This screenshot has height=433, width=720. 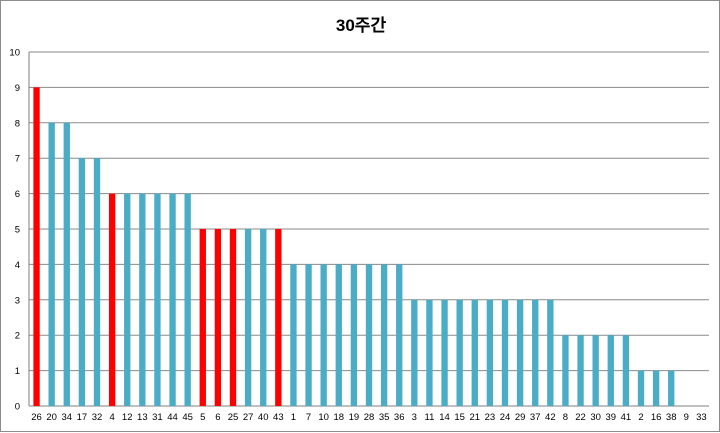 What do you see at coordinates (656, 417) in the screenshot?
I see `x-tick-label: 16` at bounding box center [656, 417].